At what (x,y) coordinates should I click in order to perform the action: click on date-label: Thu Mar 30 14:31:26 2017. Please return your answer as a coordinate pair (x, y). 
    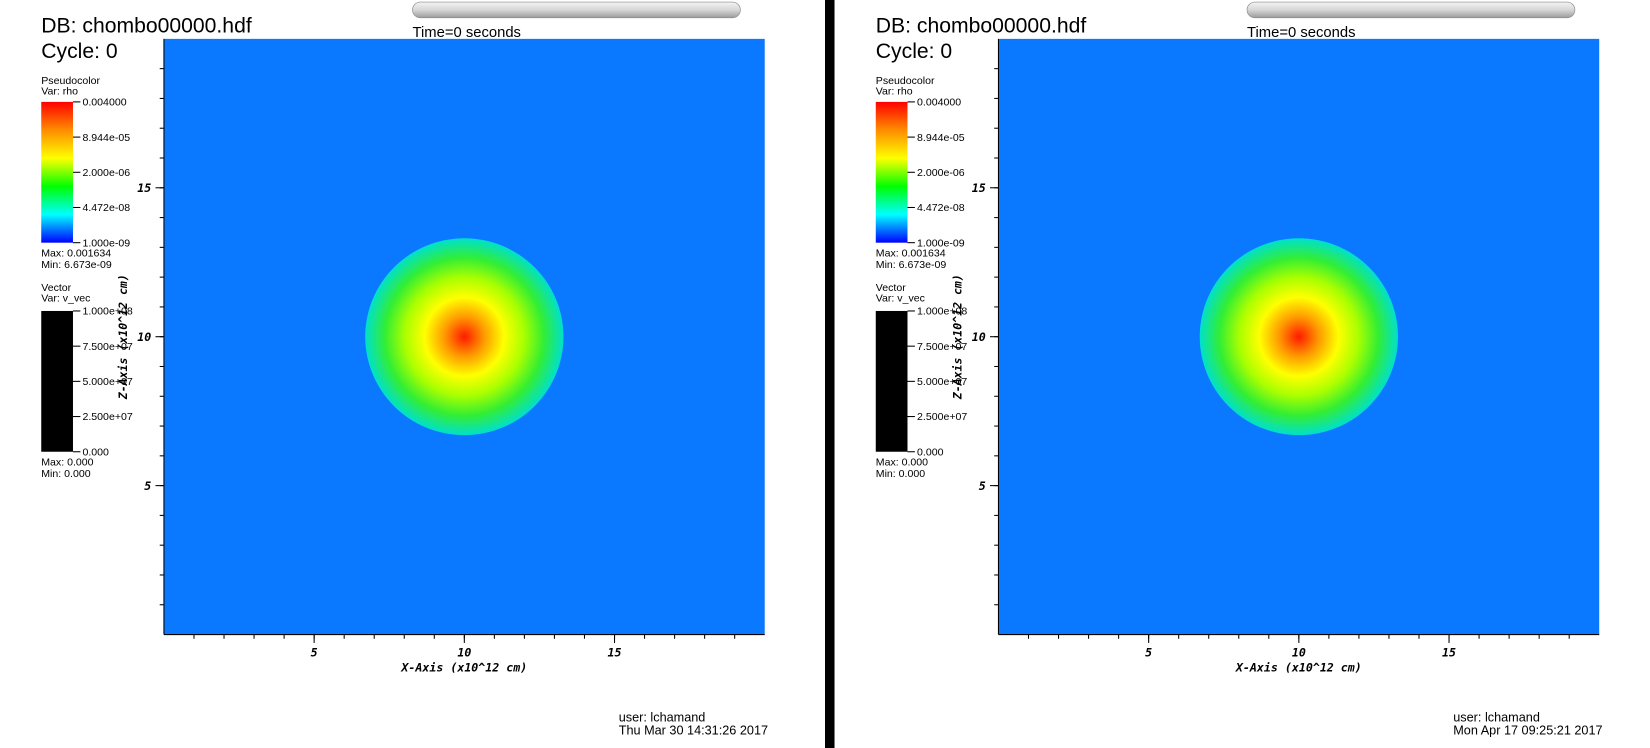
    Looking at the image, I should click on (693, 730).